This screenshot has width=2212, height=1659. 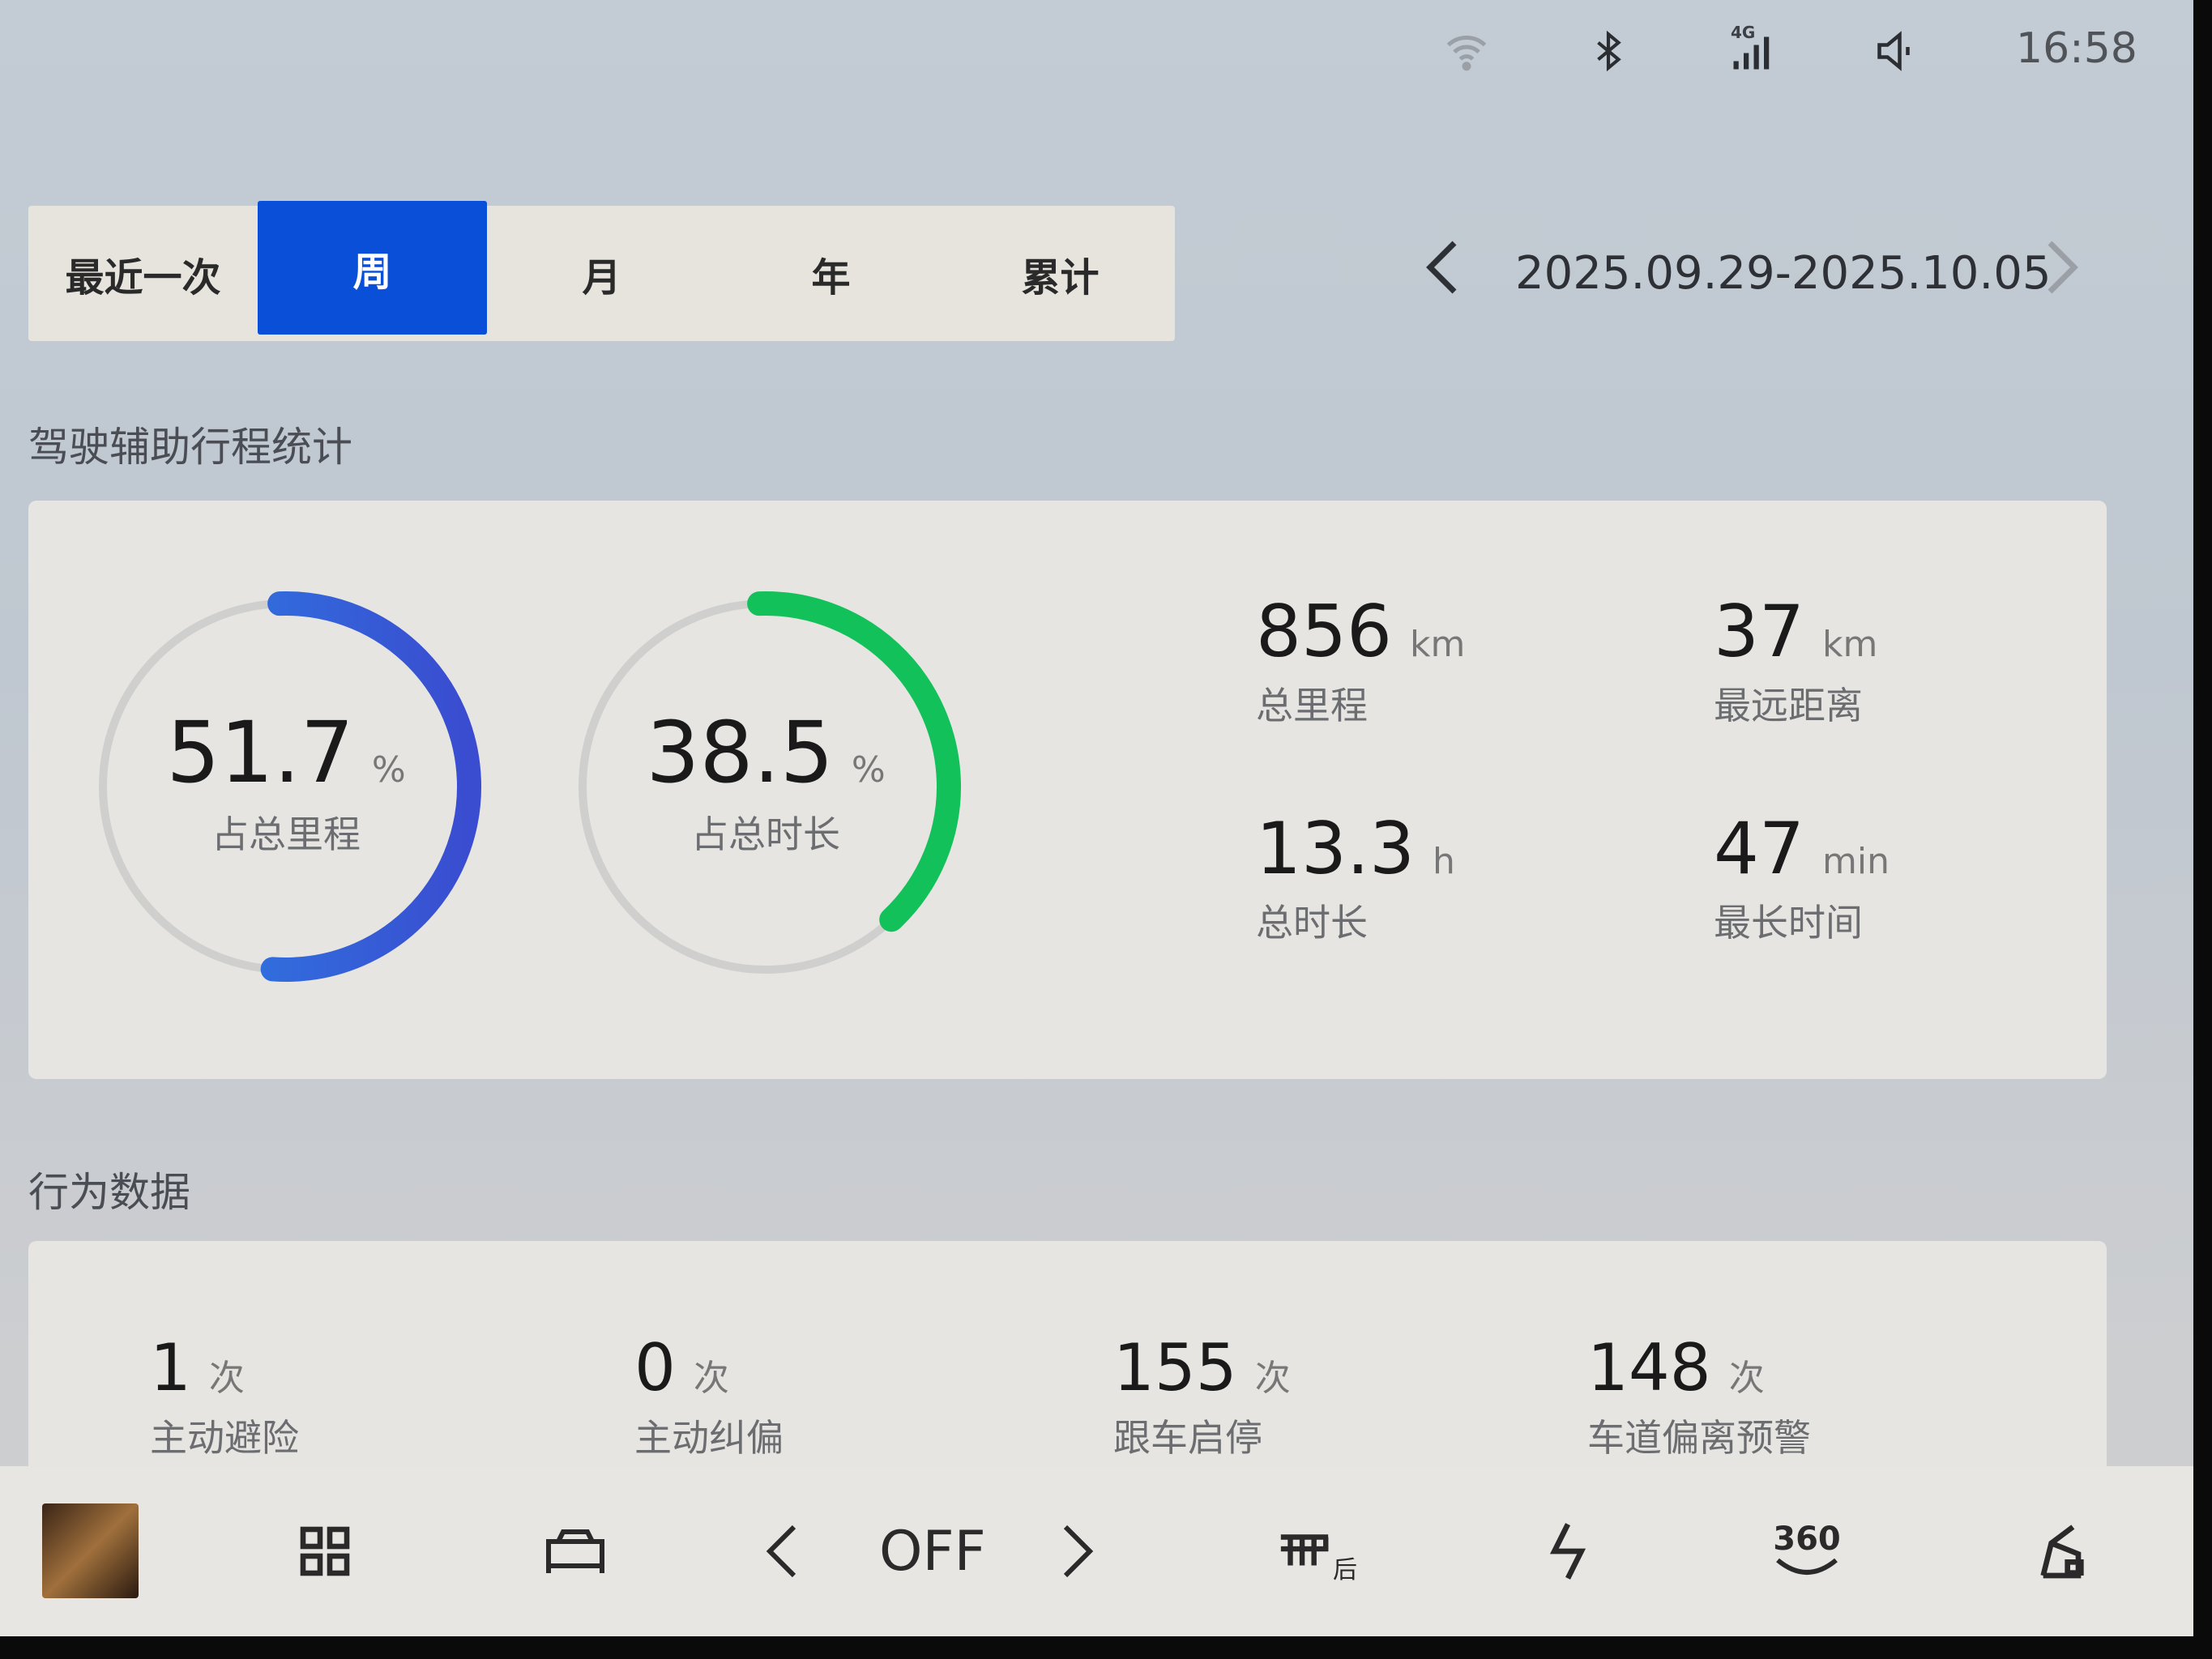 I want to click on tab-year: 年, so click(x=831, y=277).